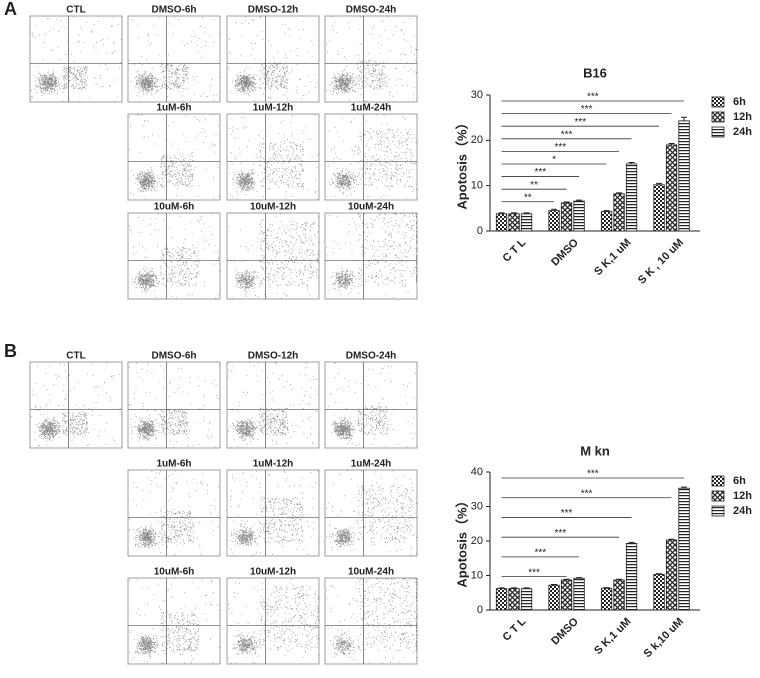  What do you see at coordinates (477, 186) in the screenshot?
I see `y-tick-label: 10` at bounding box center [477, 186].